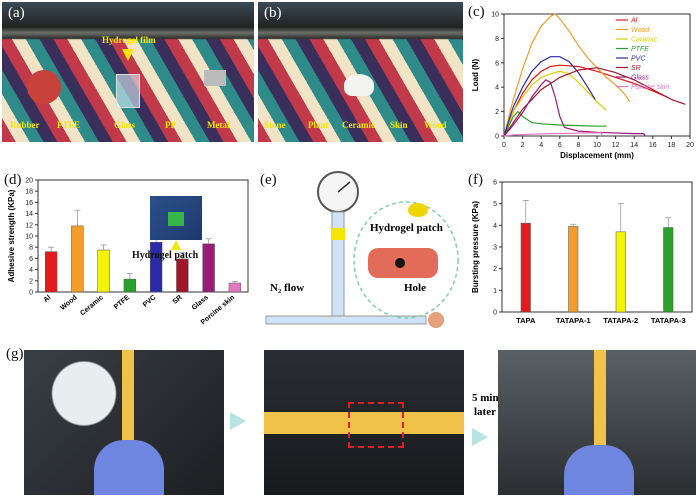 The height and width of the screenshot is (499, 700). What do you see at coordinates (573, 320) in the screenshot?
I see `category-label: TATAPA-1` at bounding box center [573, 320].